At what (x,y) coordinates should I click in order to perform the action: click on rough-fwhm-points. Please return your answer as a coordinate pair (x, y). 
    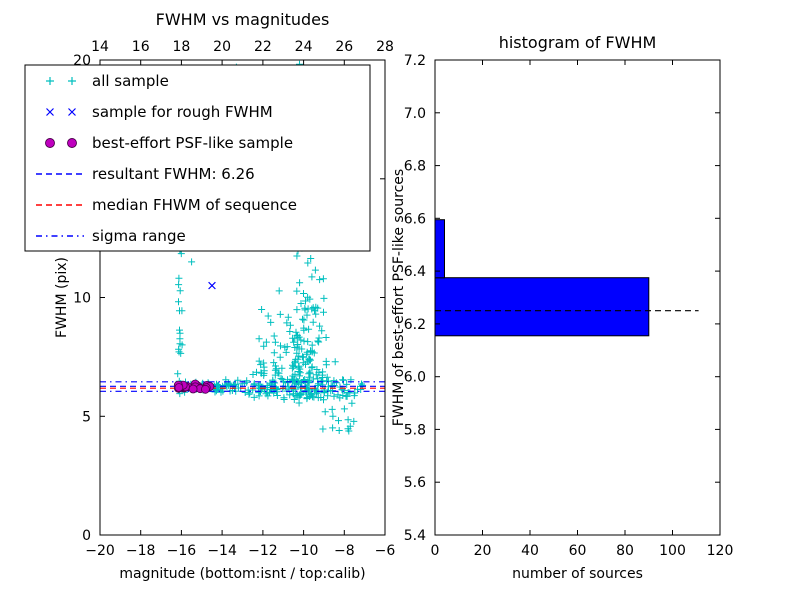
    Looking at the image, I should click on (212, 285).